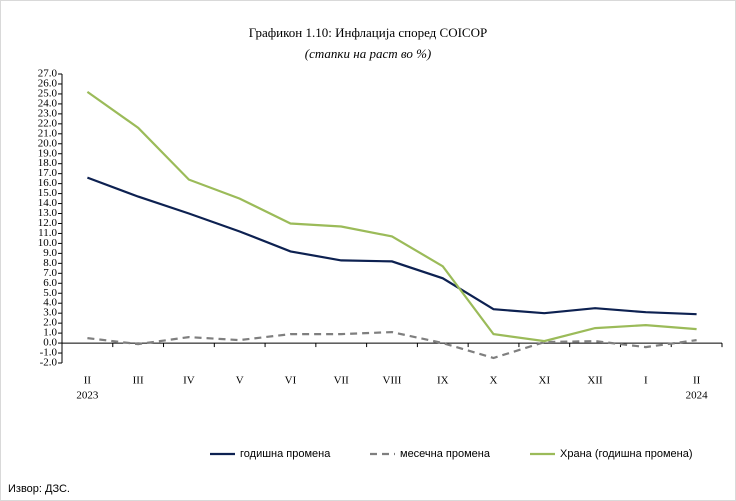 This screenshot has height=501, width=736. I want to click on x-year-label: 2023, so click(87, 396).